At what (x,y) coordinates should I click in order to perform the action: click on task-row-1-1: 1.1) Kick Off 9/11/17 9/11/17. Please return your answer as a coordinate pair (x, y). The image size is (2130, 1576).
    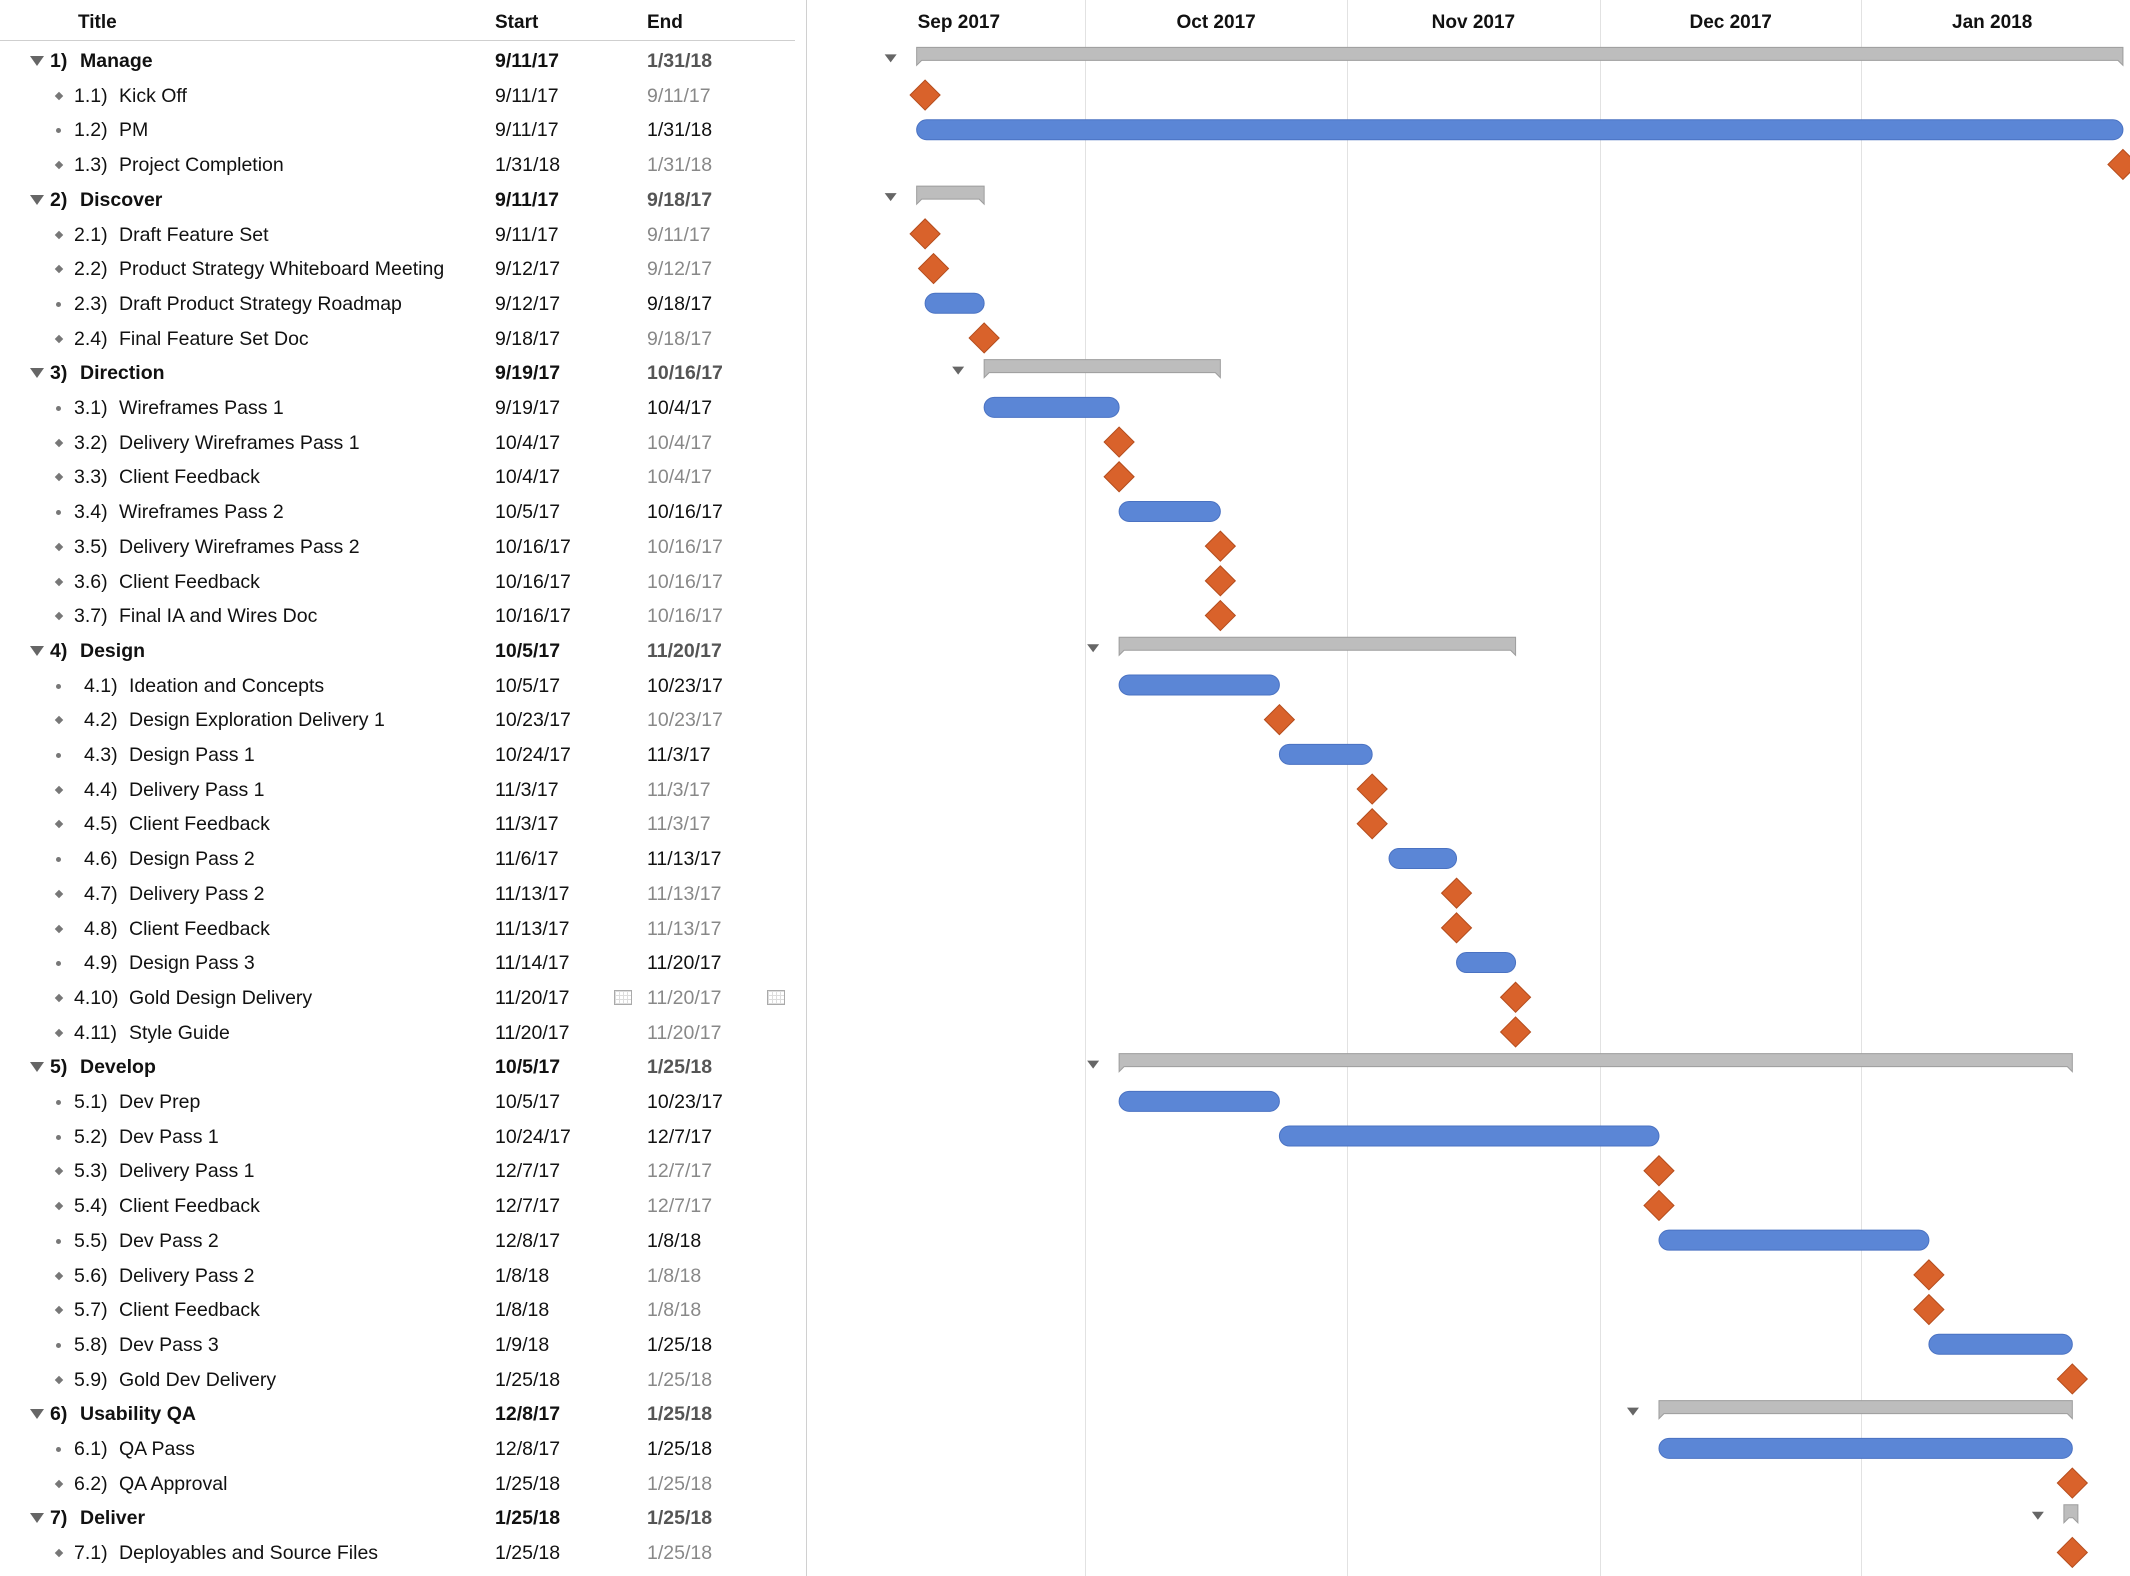
    Looking at the image, I should click on (397, 95).